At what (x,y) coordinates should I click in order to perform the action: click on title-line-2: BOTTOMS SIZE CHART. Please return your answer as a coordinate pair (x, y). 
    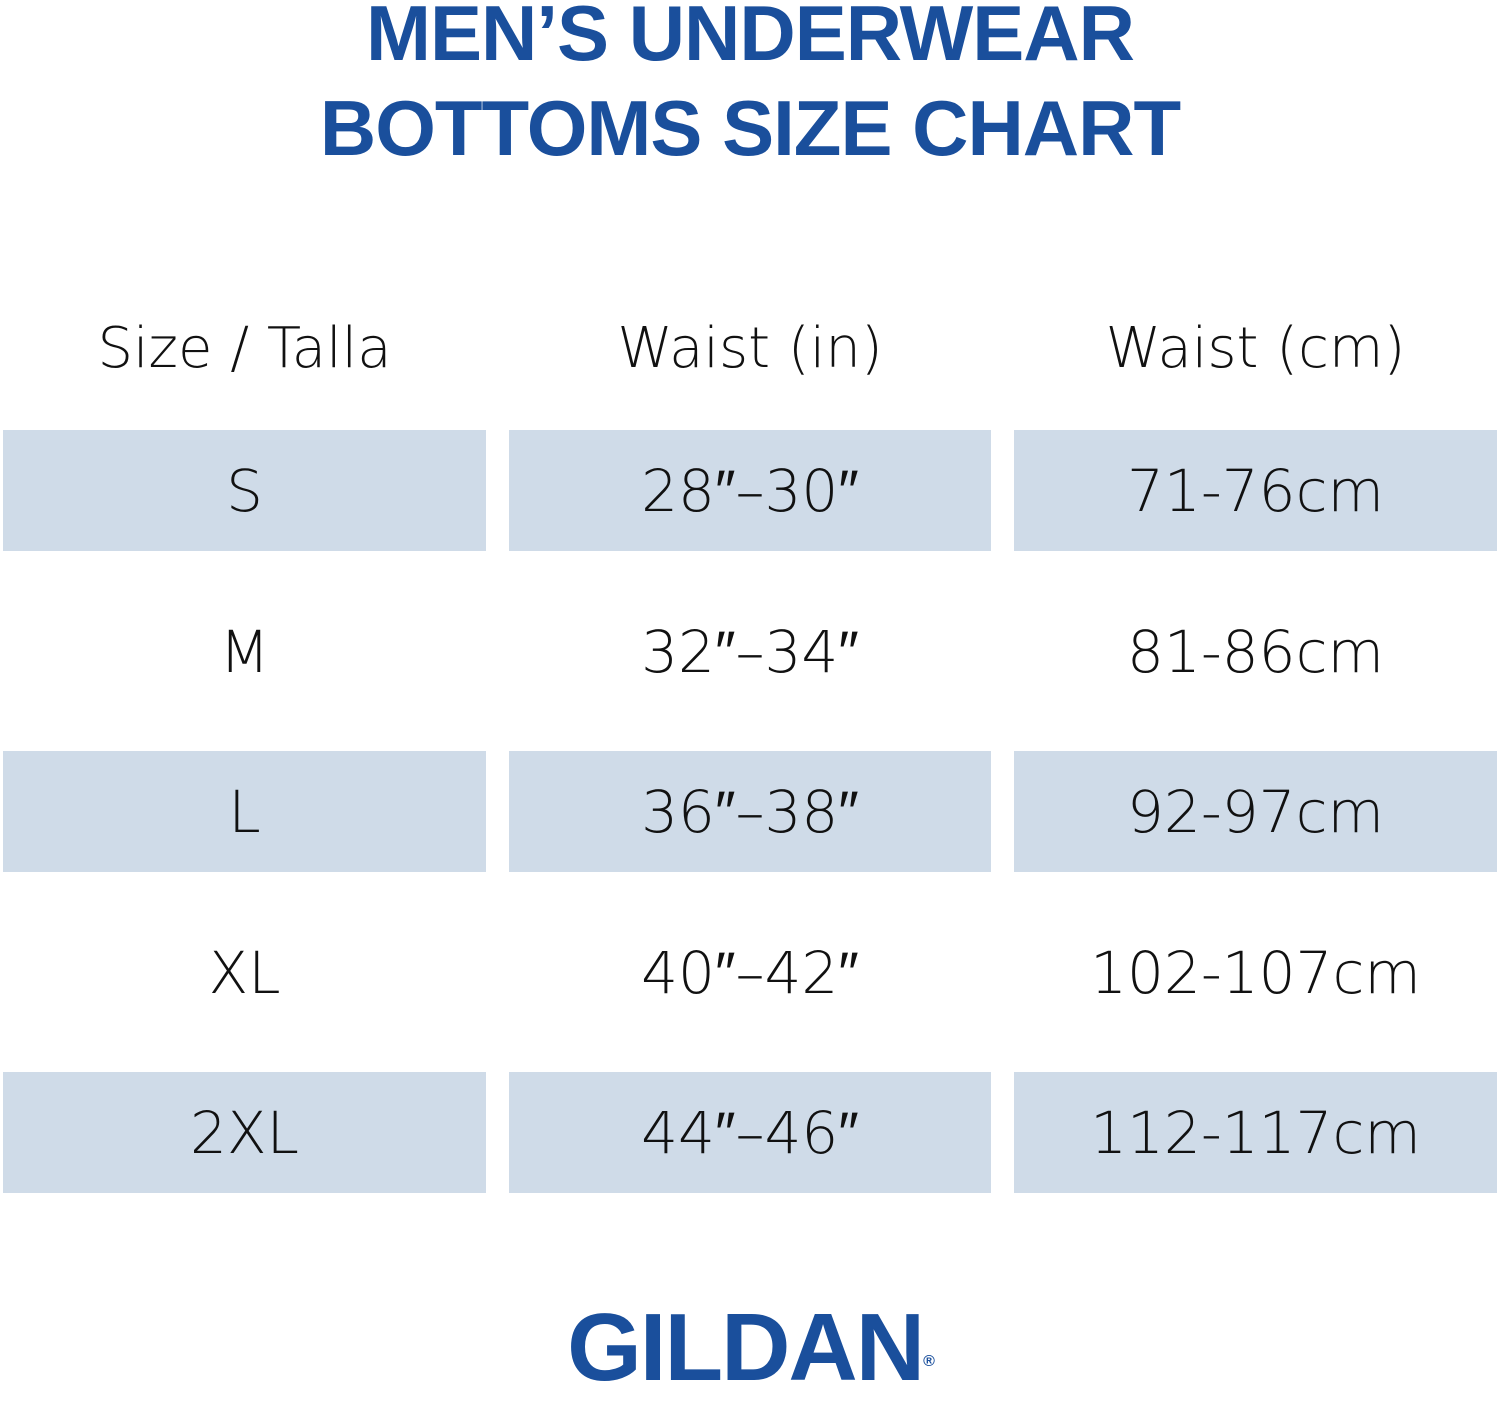
    Looking at the image, I should click on (750, 128).